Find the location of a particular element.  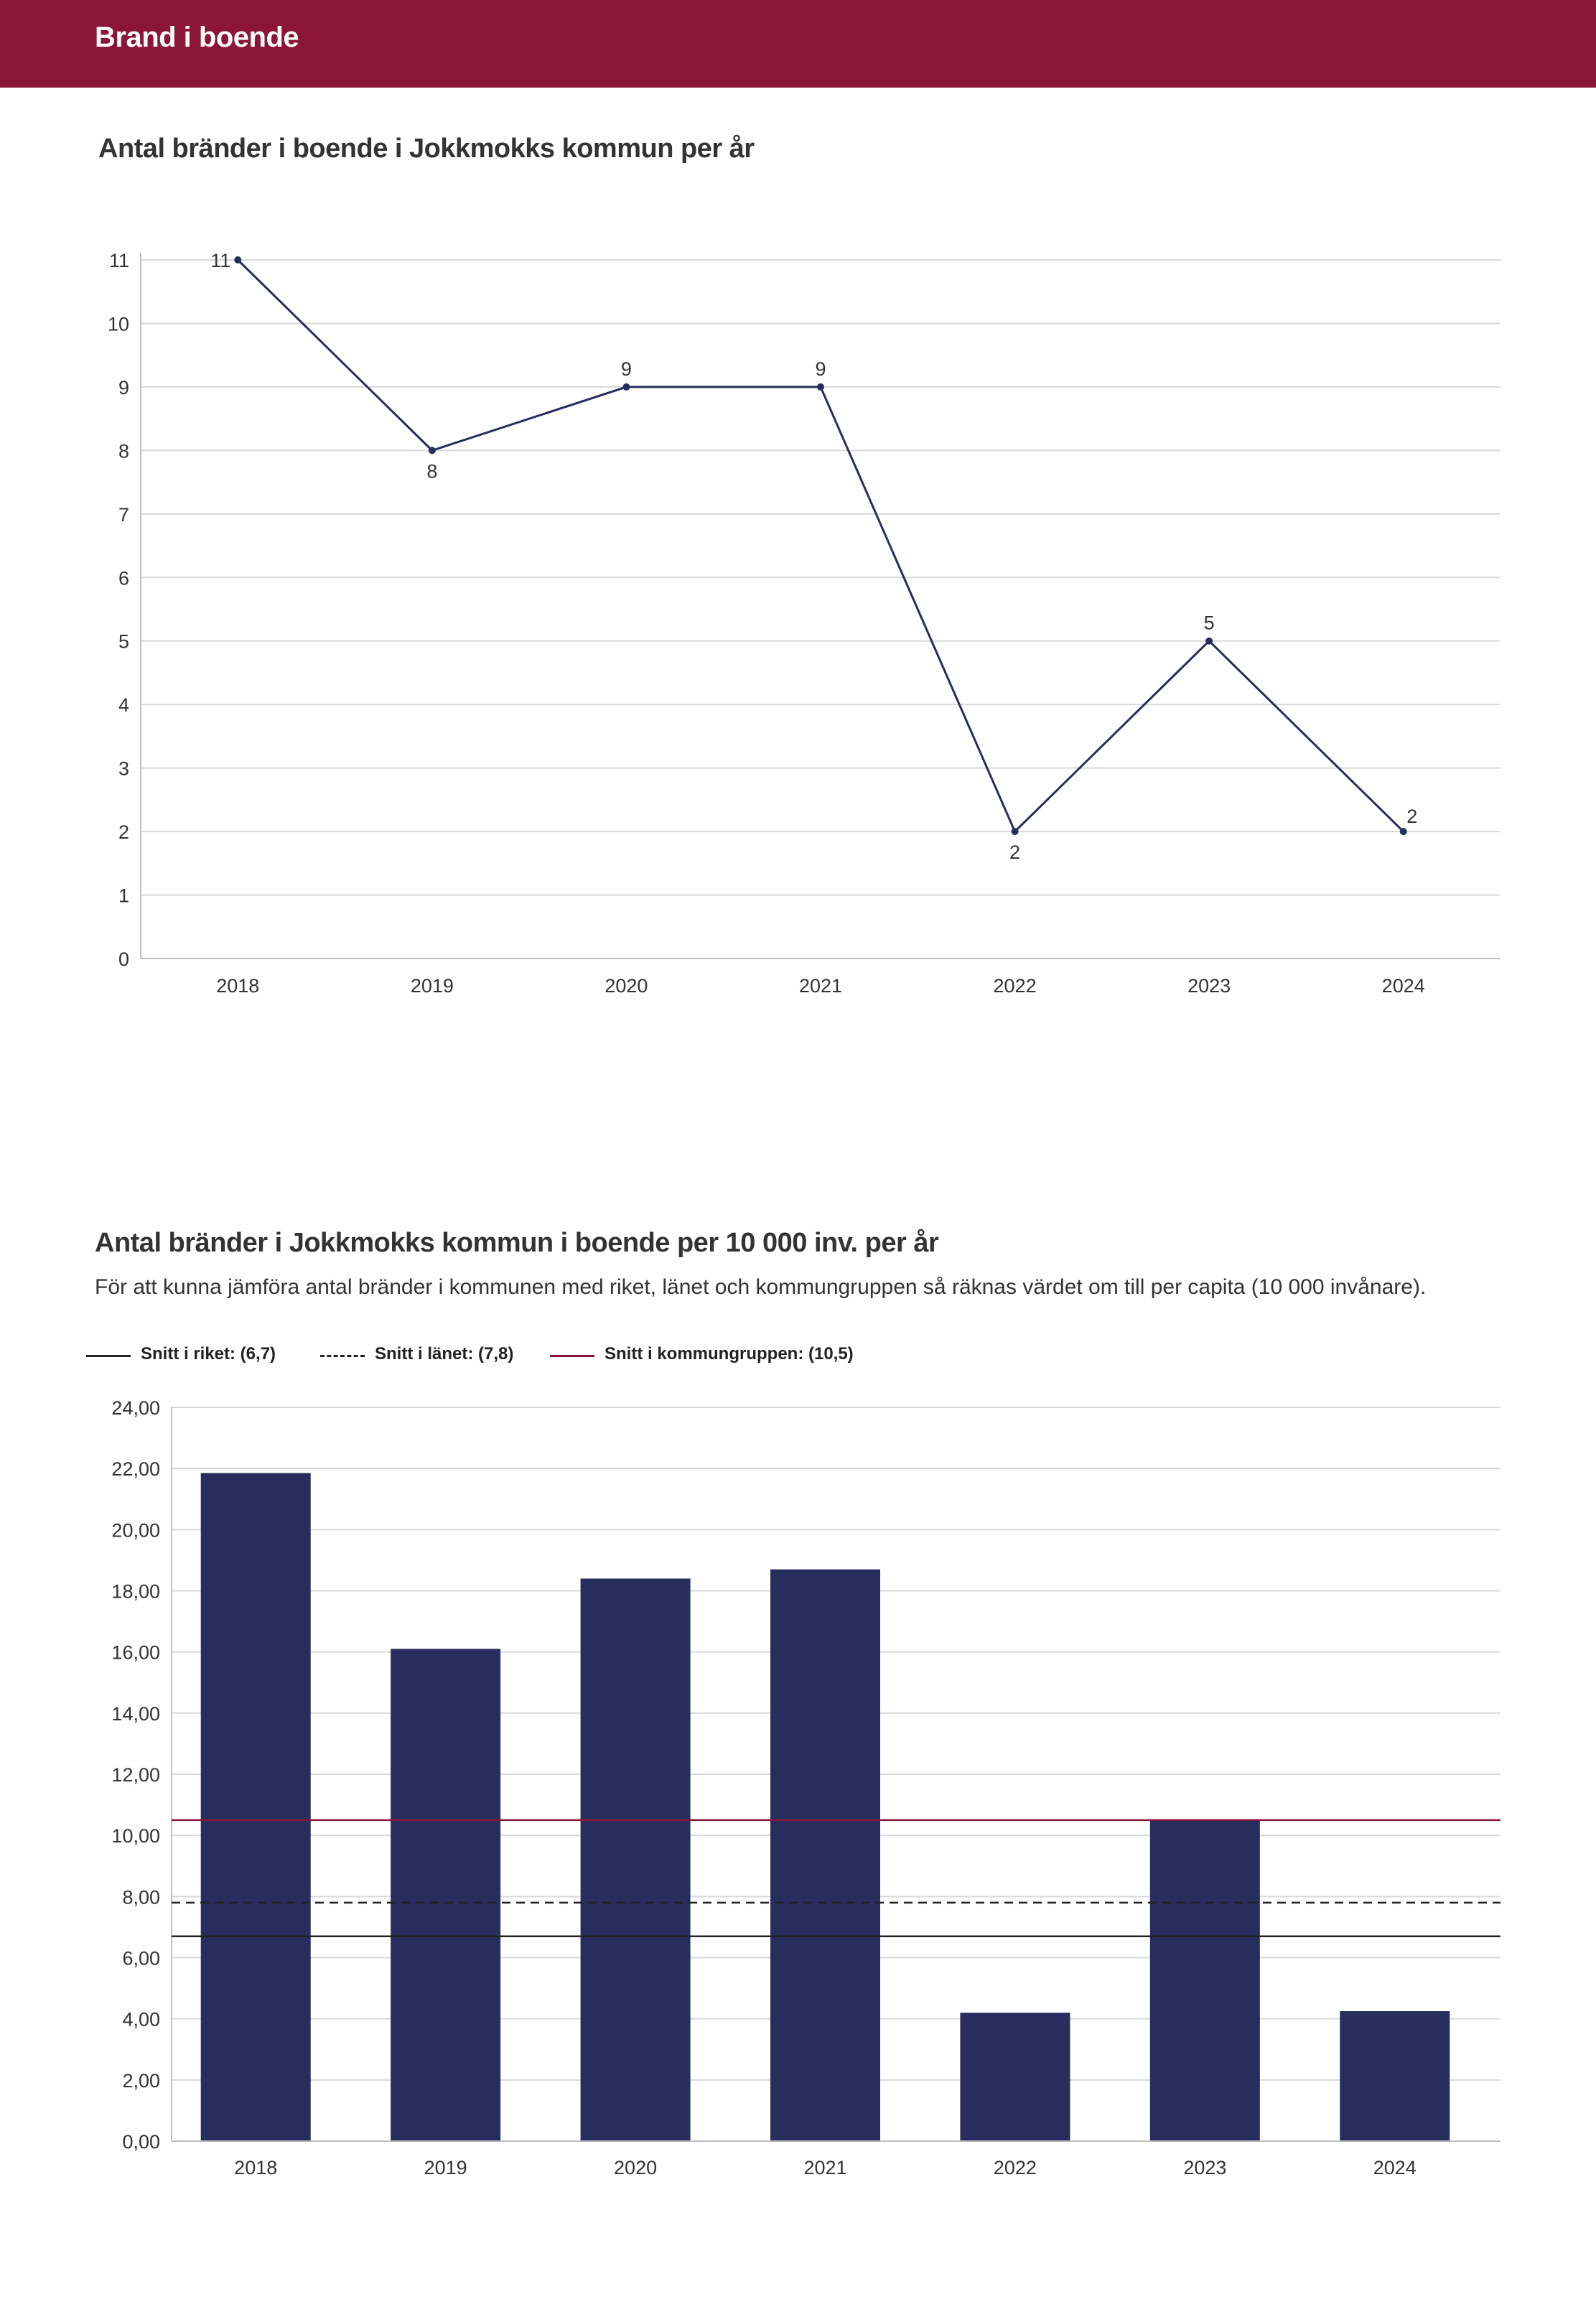

y-tick-label: 0 is located at coordinates (123, 959).